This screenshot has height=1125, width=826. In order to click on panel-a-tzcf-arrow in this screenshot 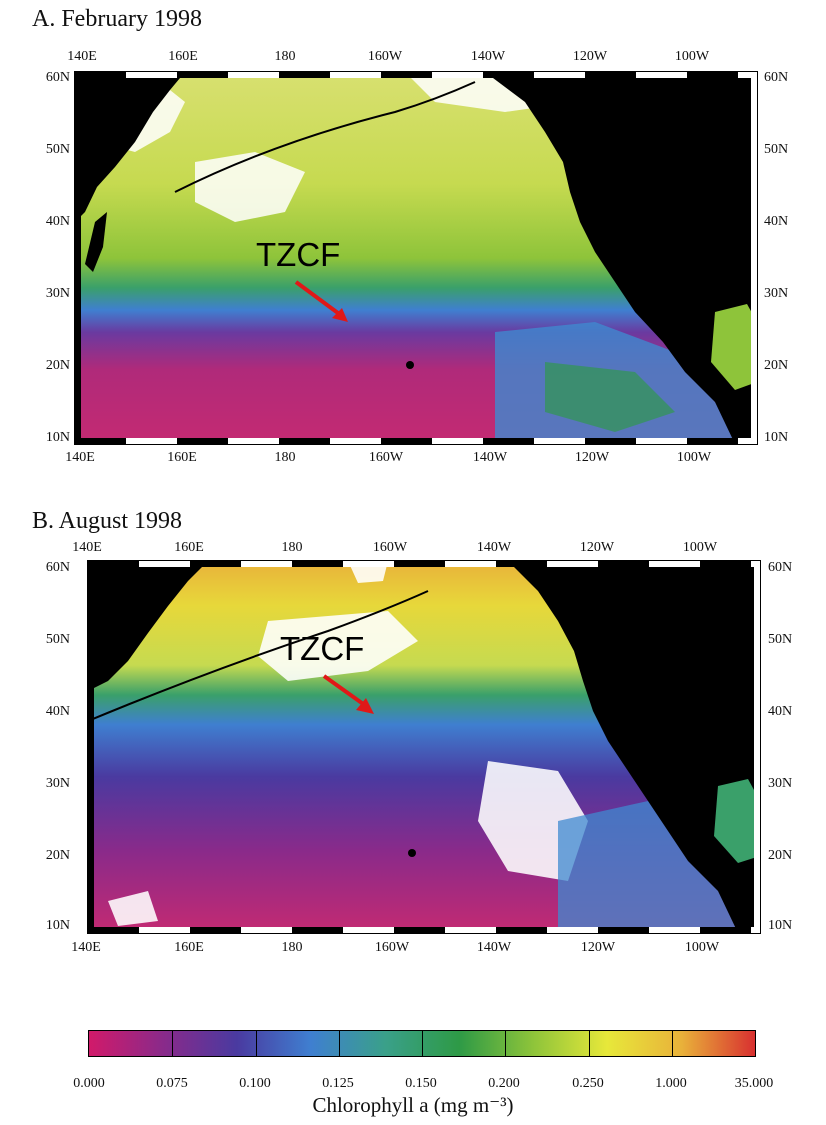, I will do `click(321, 301)`.